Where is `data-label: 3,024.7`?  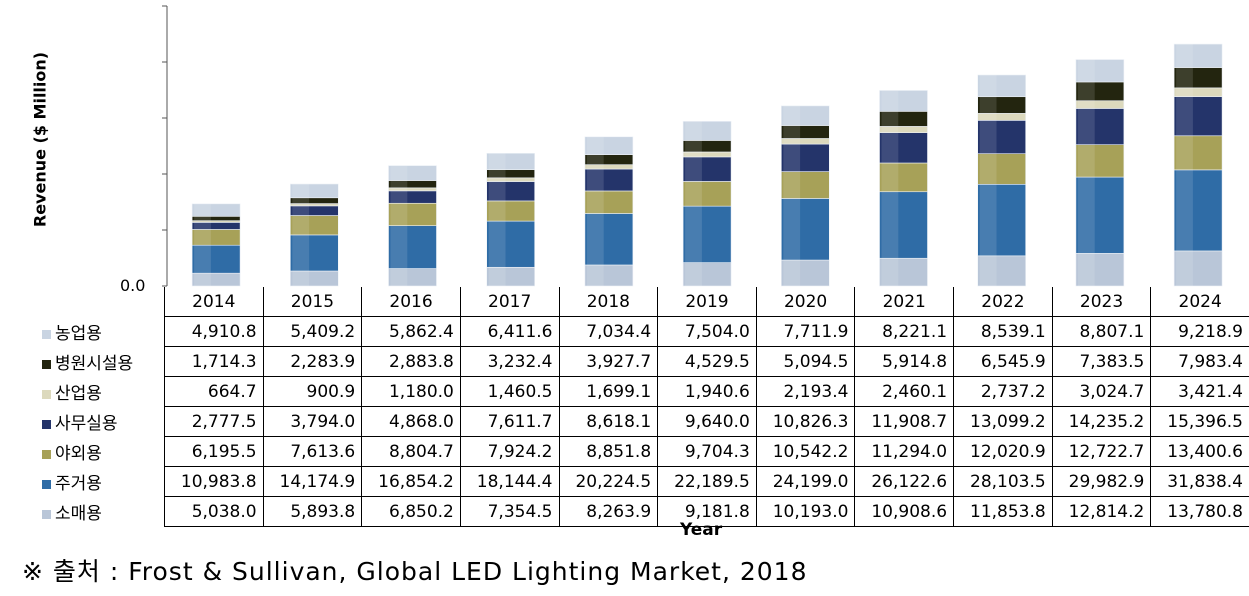 data-label: 3,024.7 is located at coordinates (1101, 391).